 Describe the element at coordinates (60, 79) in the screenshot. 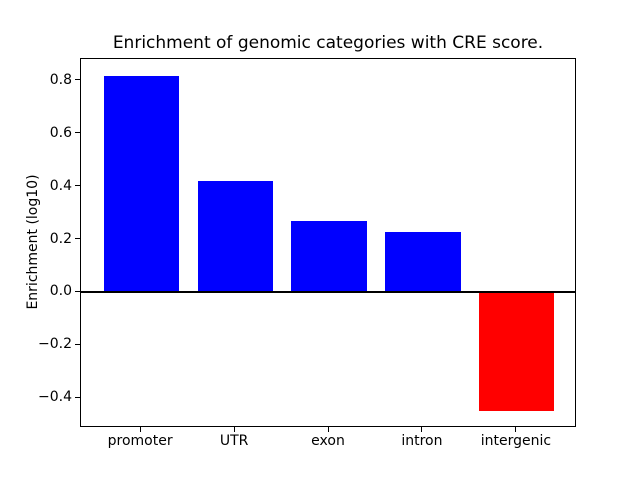

I see `y-tick-label: 0.8` at that location.